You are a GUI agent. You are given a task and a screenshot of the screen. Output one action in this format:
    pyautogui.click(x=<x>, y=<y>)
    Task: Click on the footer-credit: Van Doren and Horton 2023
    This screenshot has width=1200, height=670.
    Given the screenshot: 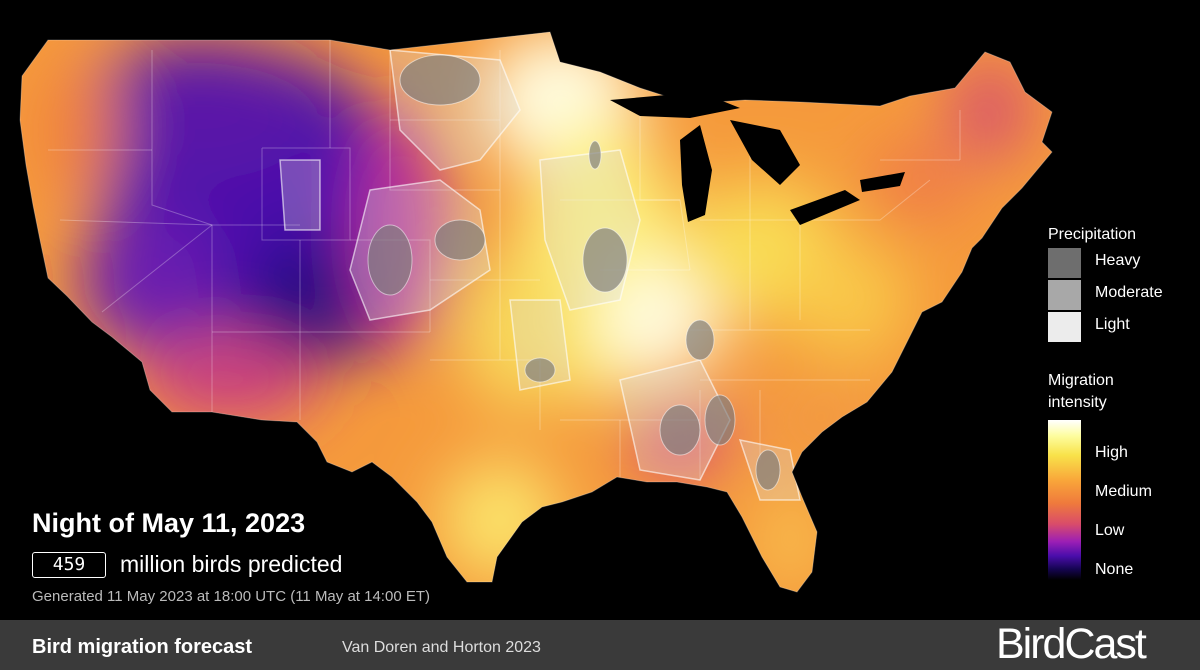 What is the action you would take?
    pyautogui.click(x=441, y=647)
    